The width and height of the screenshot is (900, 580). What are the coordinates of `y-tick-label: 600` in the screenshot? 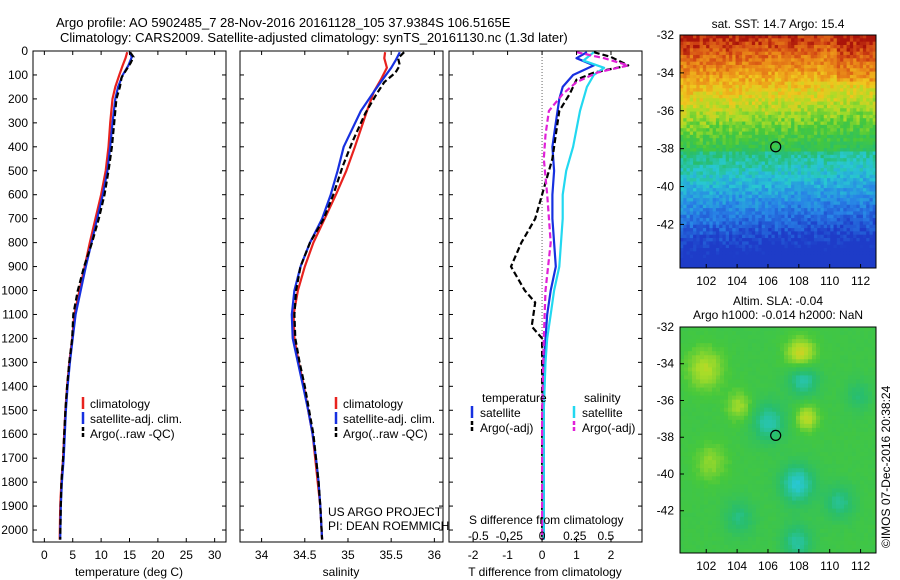 It's located at (18, 195).